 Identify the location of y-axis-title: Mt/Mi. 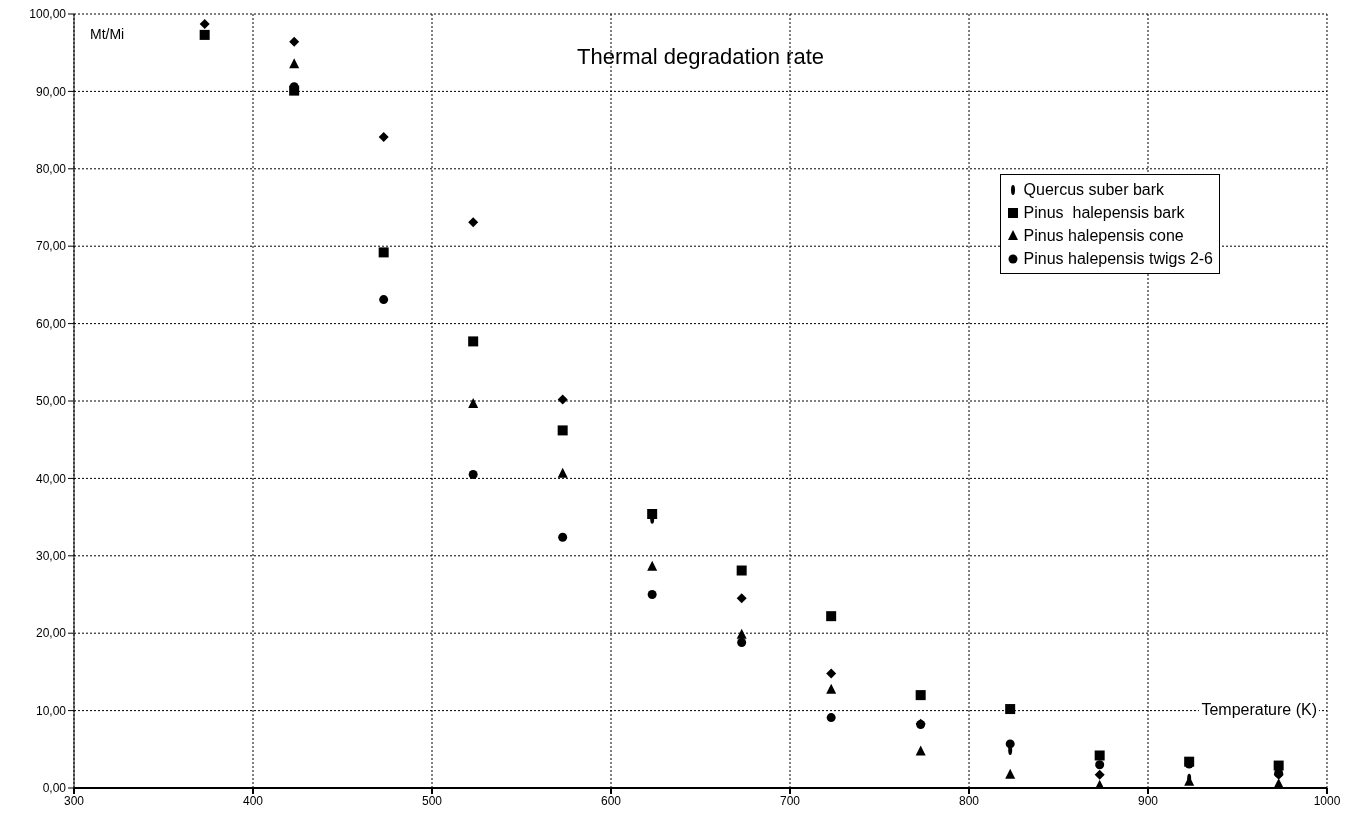
(107, 34).